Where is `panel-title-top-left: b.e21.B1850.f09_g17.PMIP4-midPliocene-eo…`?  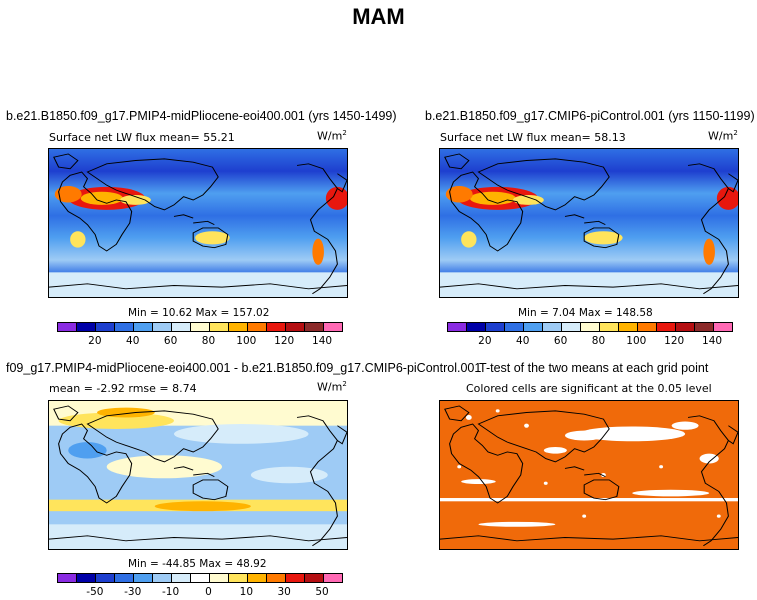 panel-title-top-left: b.e21.B1850.f09_g17.PMIP4-midPliocene-eo… is located at coordinates (201, 116).